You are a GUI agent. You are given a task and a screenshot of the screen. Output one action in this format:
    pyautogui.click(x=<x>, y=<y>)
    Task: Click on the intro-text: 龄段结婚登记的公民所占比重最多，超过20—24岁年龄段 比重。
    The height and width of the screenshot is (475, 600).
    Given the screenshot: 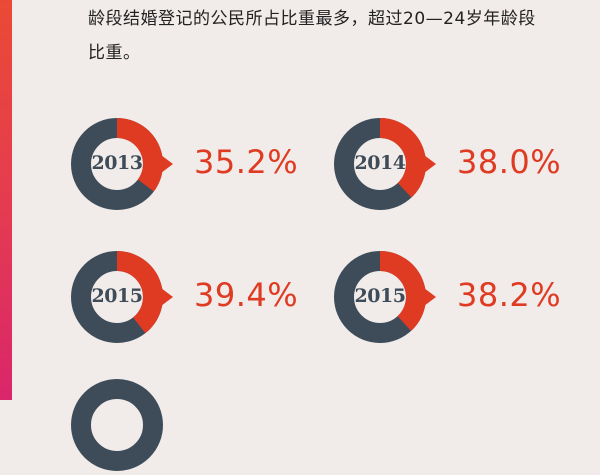 What is the action you would take?
    pyautogui.click(x=328, y=36)
    